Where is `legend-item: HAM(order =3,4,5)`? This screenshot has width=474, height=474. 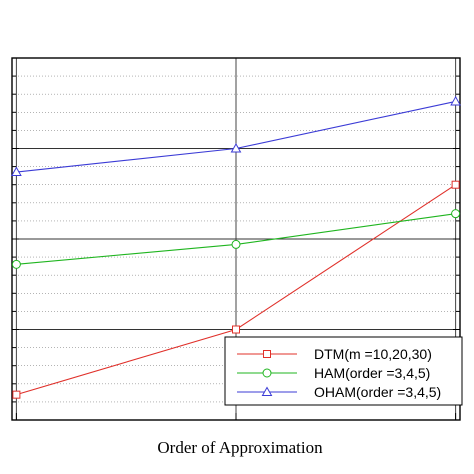
legend-item: HAM(order =3,4,5) is located at coordinates (333, 373).